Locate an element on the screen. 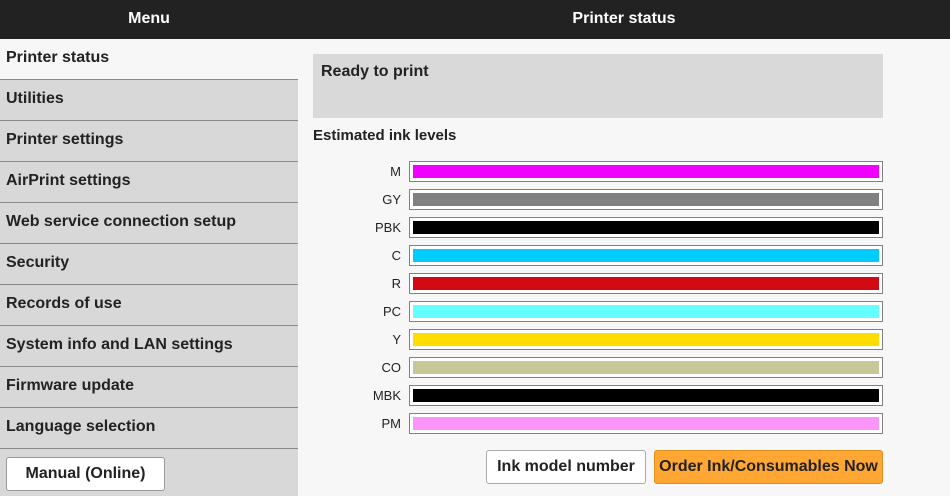  ink-label: R is located at coordinates (396, 283).